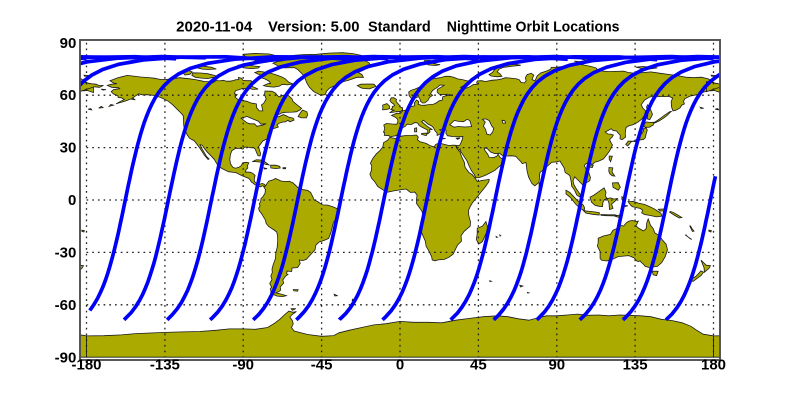 The image size is (800, 405). Describe the element at coordinates (165, 364) in the screenshot. I see `svg-text: -135` at that location.